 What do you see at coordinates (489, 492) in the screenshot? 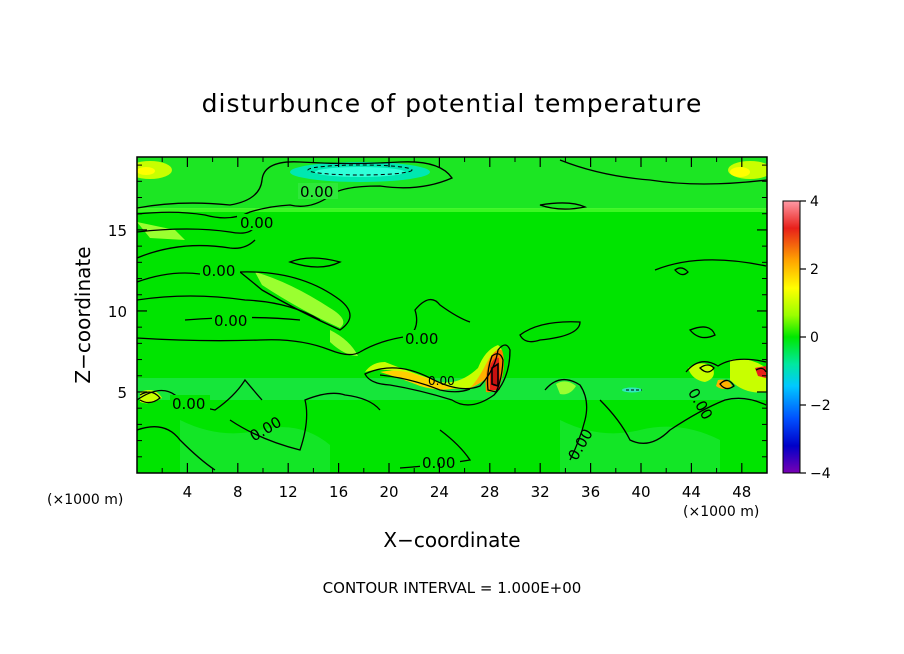
I see `x-tick-label: 28` at bounding box center [489, 492].